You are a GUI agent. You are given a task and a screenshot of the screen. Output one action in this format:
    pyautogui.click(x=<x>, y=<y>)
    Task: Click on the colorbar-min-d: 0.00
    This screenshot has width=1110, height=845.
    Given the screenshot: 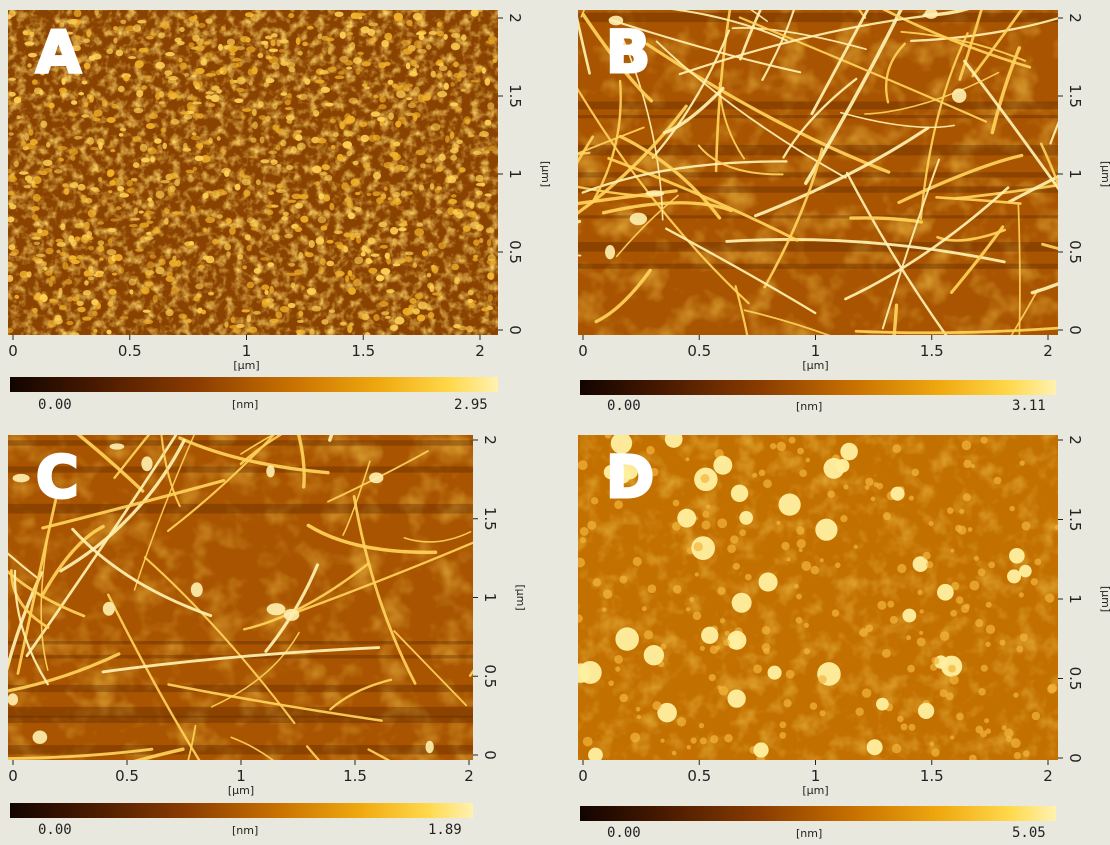 What is the action you would take?
    pyautogui.click(x=624, y=833)
    